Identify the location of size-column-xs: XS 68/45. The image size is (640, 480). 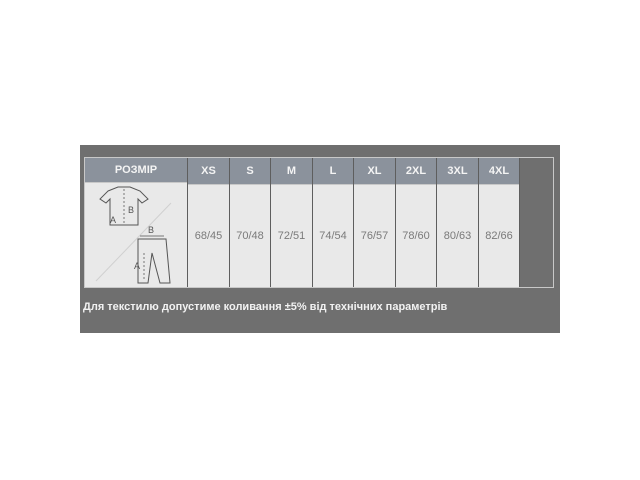
(209, 222).